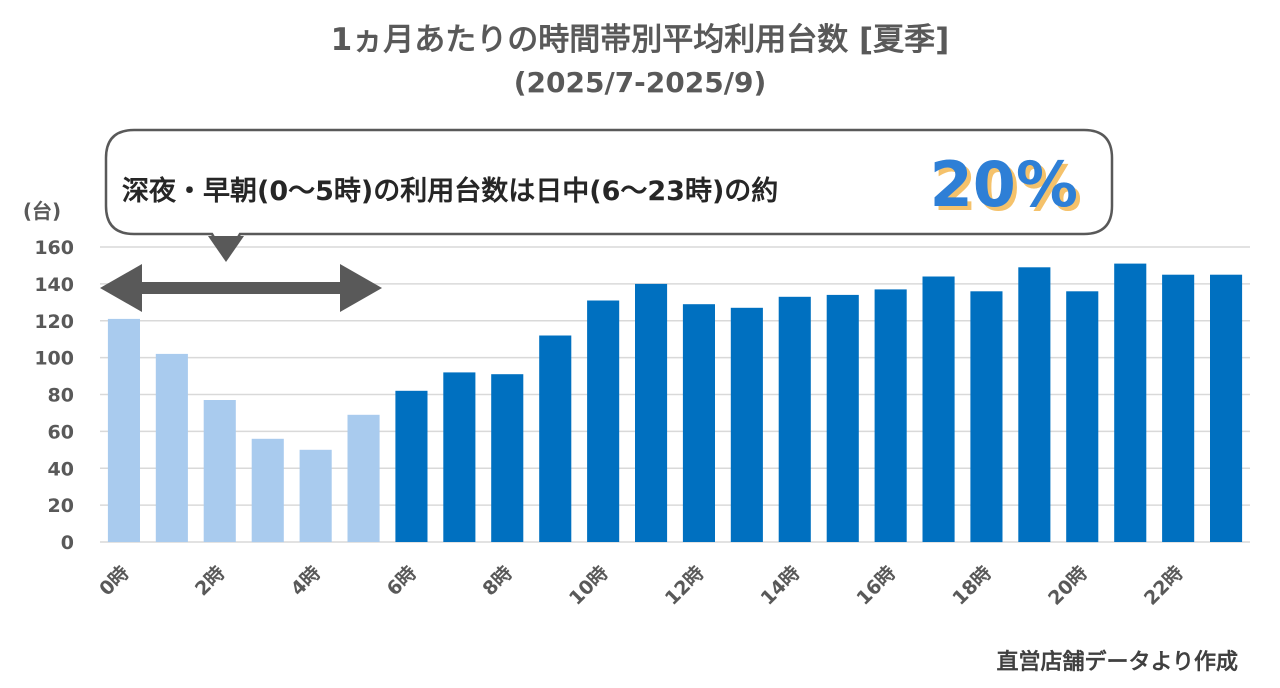 The image size is (1280, 688). I want to click on y-tick-label: 160, so click(54, 248).